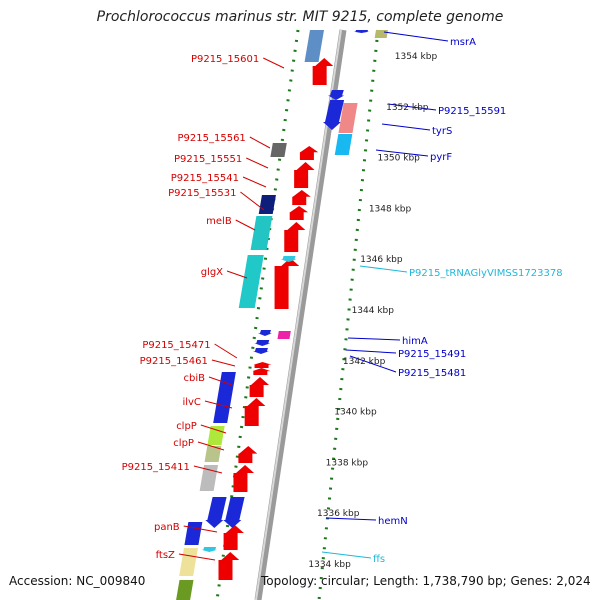 Image resolution: width=600 pixels, height=600 pixels. Describe the element at coordinates (209, 549) in the screenshot. I see `rna-marker` at that location.